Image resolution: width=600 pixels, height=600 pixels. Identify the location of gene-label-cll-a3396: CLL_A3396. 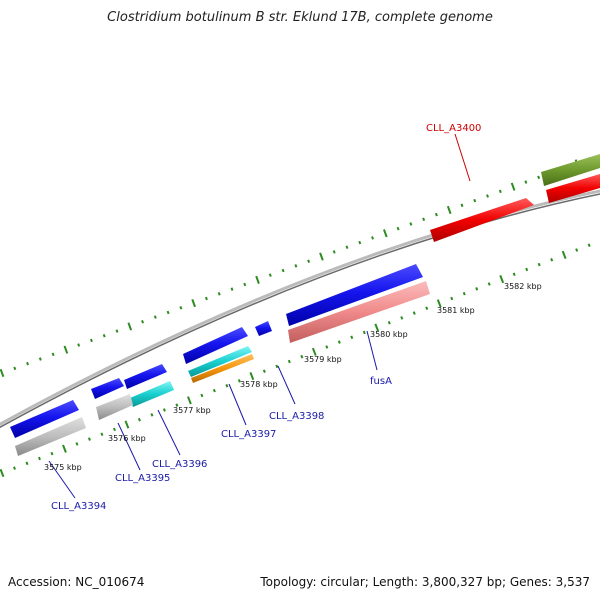
(179, 464).